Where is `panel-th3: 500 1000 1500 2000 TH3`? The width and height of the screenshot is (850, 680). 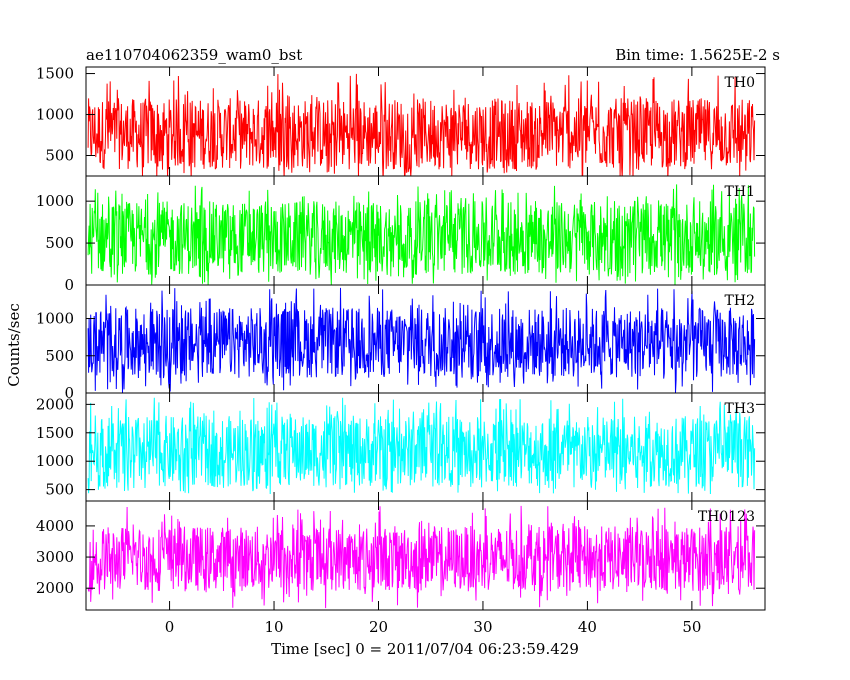
panel-th3: 500 1000 1500 2000 TH3 is located at coordinates (401, 447).